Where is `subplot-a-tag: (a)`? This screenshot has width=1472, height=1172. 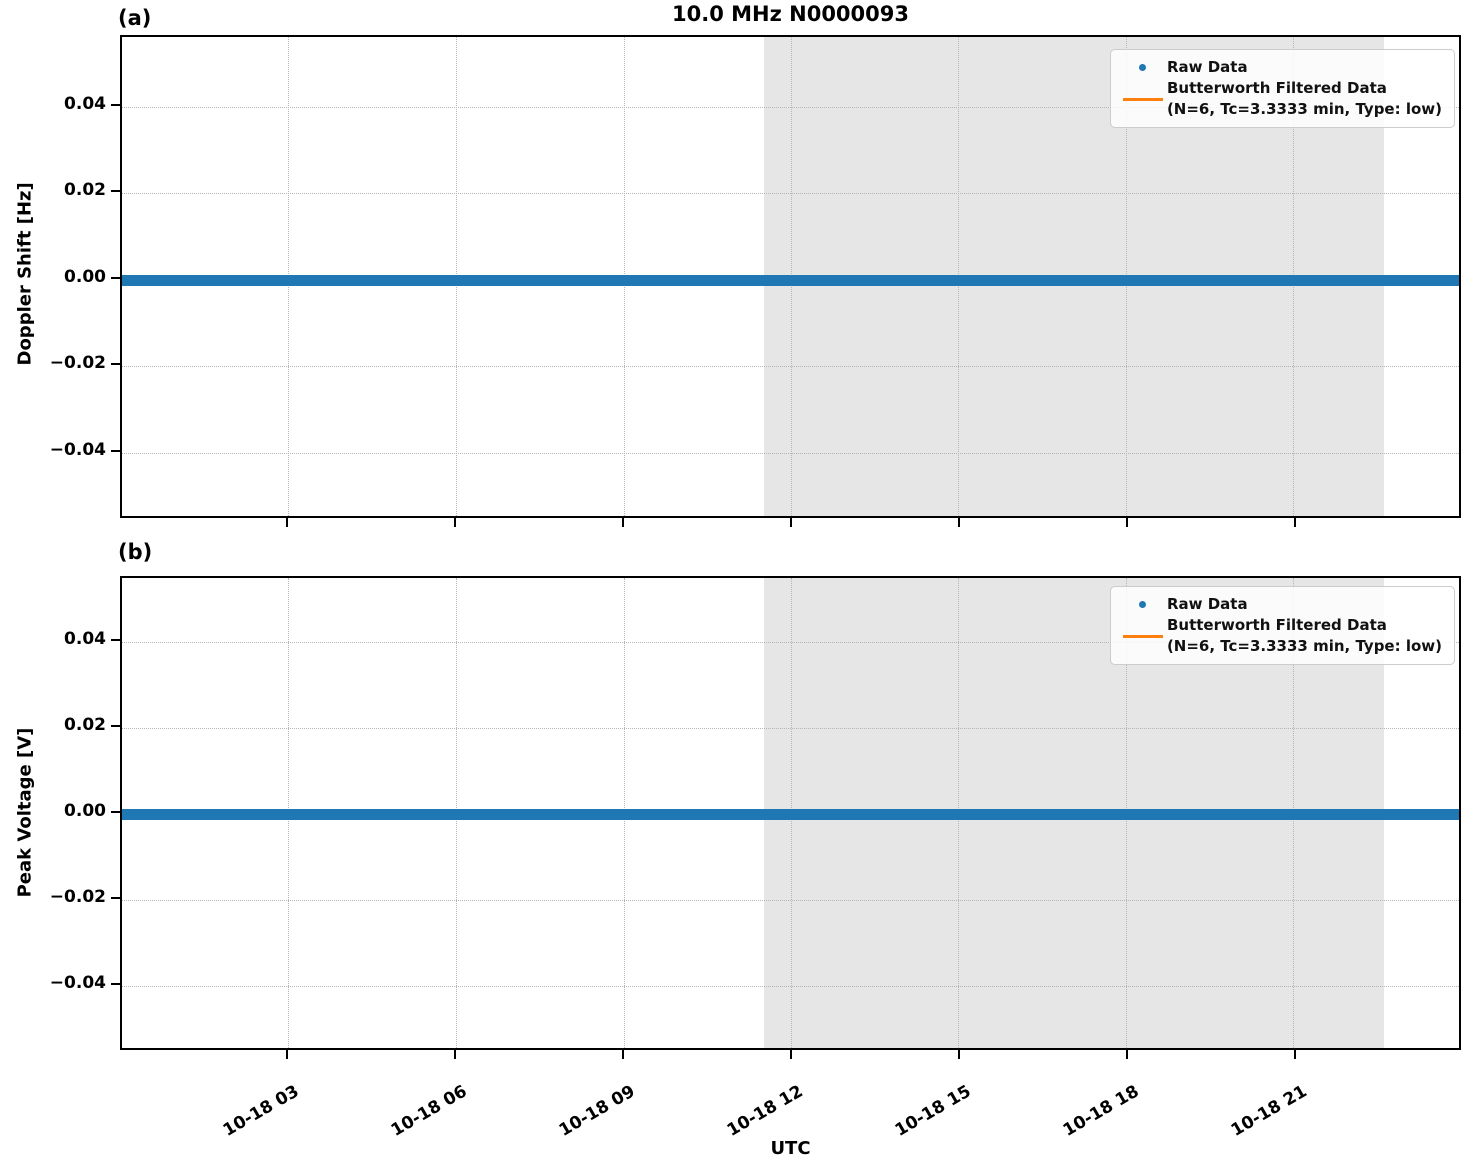
subplot-a-tag: (a) is located at coordinates (135, 18).